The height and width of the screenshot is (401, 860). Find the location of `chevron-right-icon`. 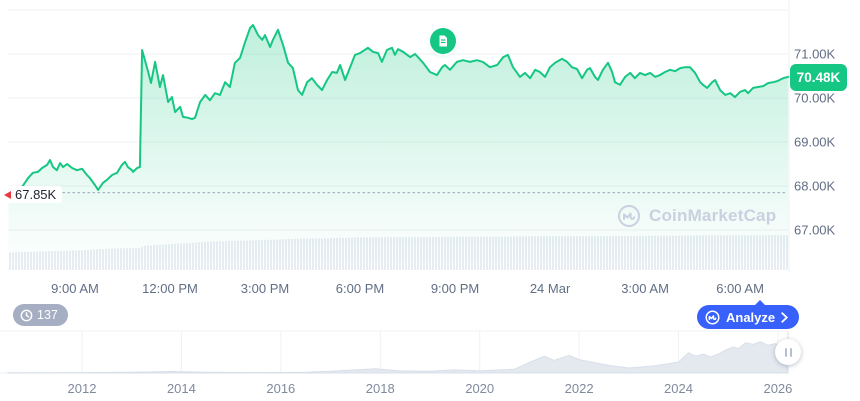

chevron-right-icon is located at coordinates (784, 317).